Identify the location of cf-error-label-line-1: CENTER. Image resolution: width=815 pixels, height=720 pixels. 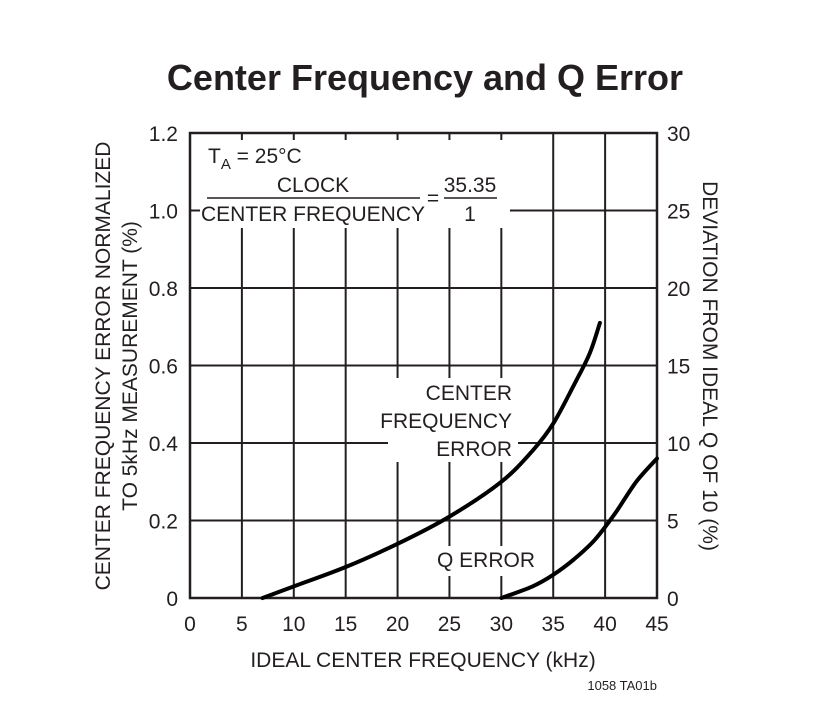
(469, 393).